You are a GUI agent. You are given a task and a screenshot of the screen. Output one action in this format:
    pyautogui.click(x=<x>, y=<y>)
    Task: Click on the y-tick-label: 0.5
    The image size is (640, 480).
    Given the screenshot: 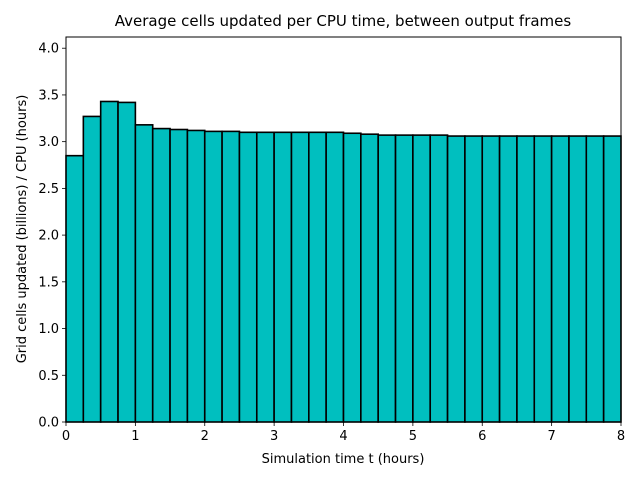 What is the action you would take?
    pyautogui.click(x=48, y=376)
    